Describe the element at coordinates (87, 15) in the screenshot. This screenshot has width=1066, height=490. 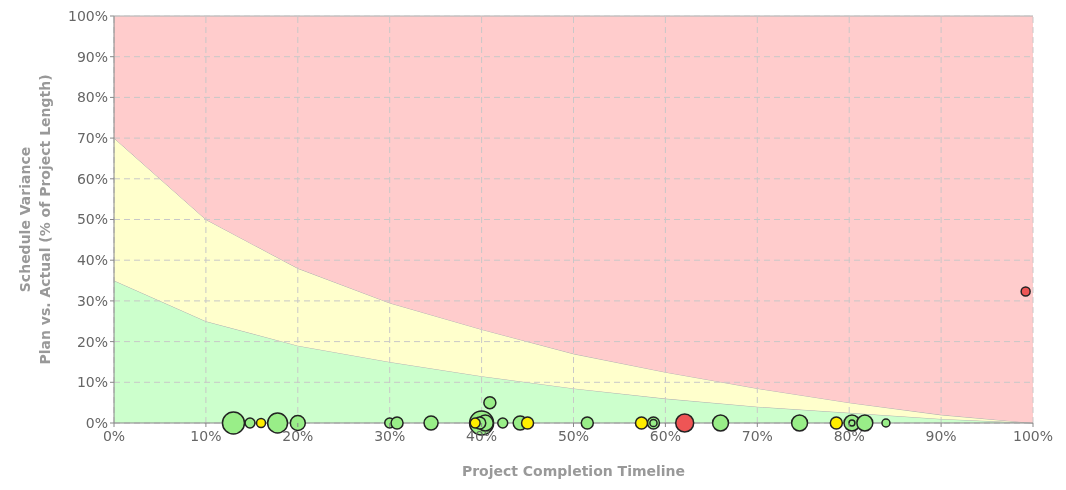
I see `y-tick-label: 100%` at that location.